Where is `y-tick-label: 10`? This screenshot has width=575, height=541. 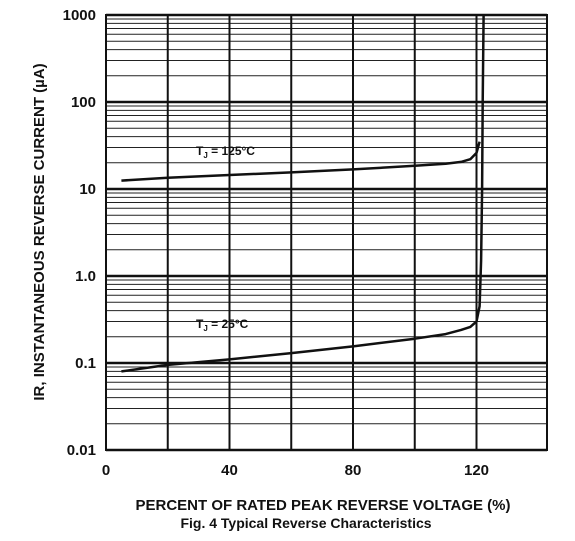
y-tick-label: 10 is located at coordinates (87, 189).